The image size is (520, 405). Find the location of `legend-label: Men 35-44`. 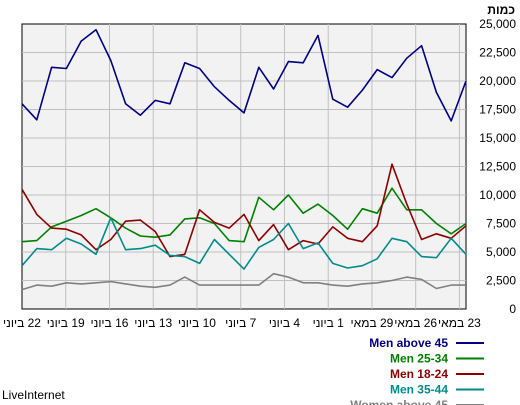

legend-label: Men 35-44 is located at coordinates (419, 390).